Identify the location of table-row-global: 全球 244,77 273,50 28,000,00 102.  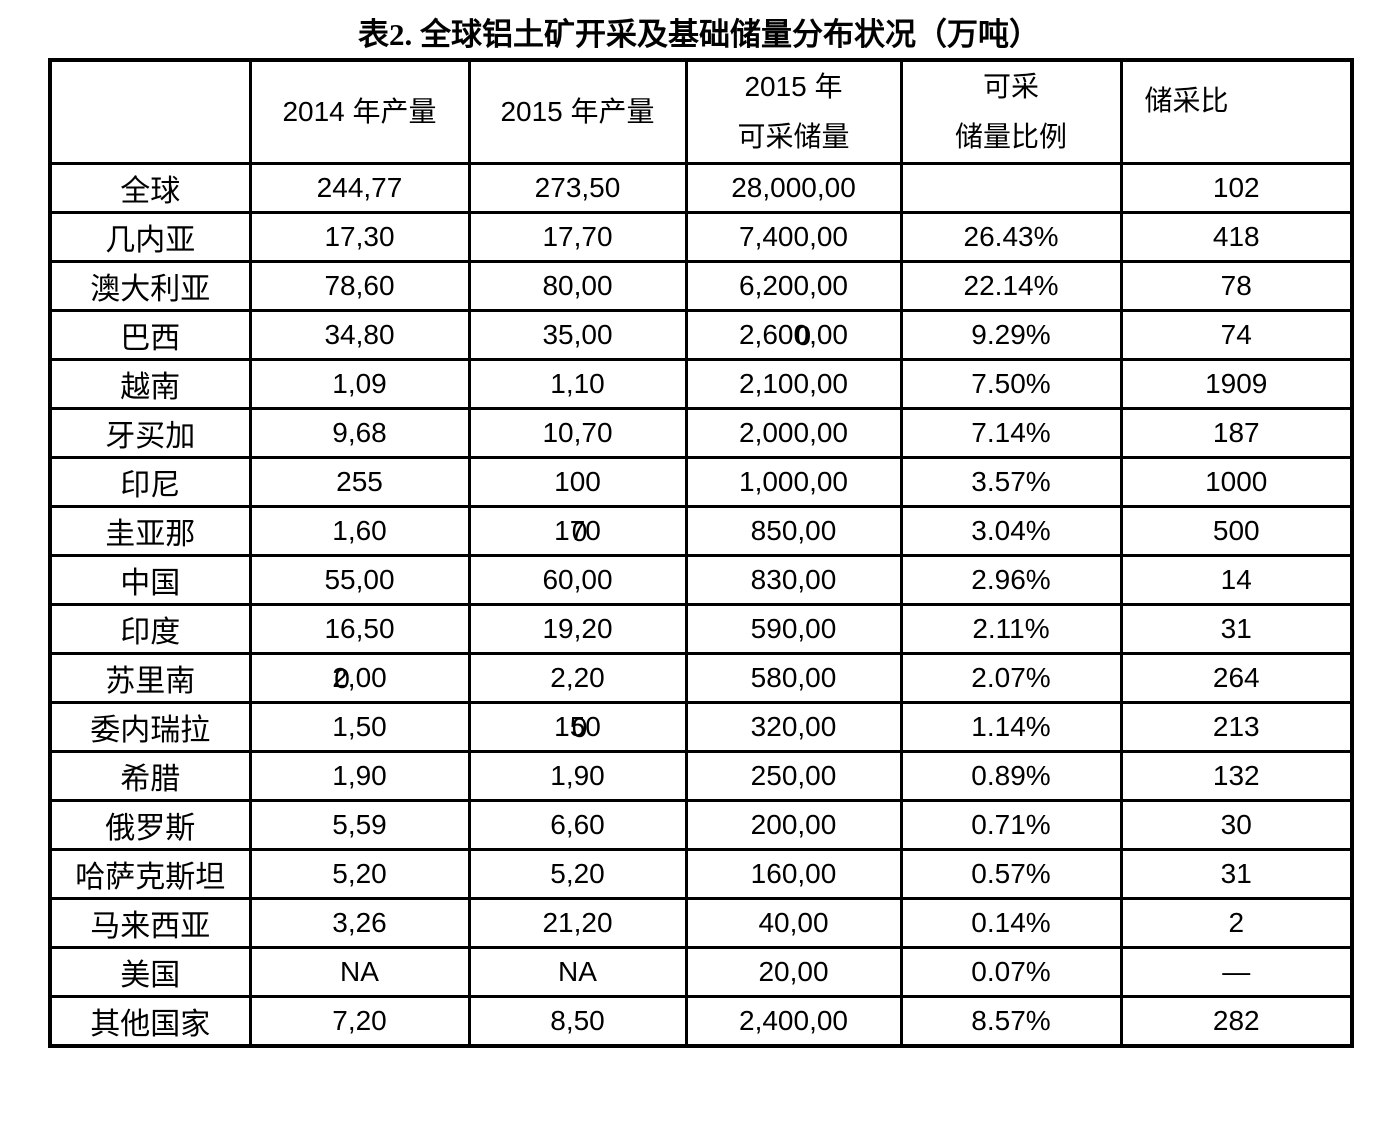
(701, 188).